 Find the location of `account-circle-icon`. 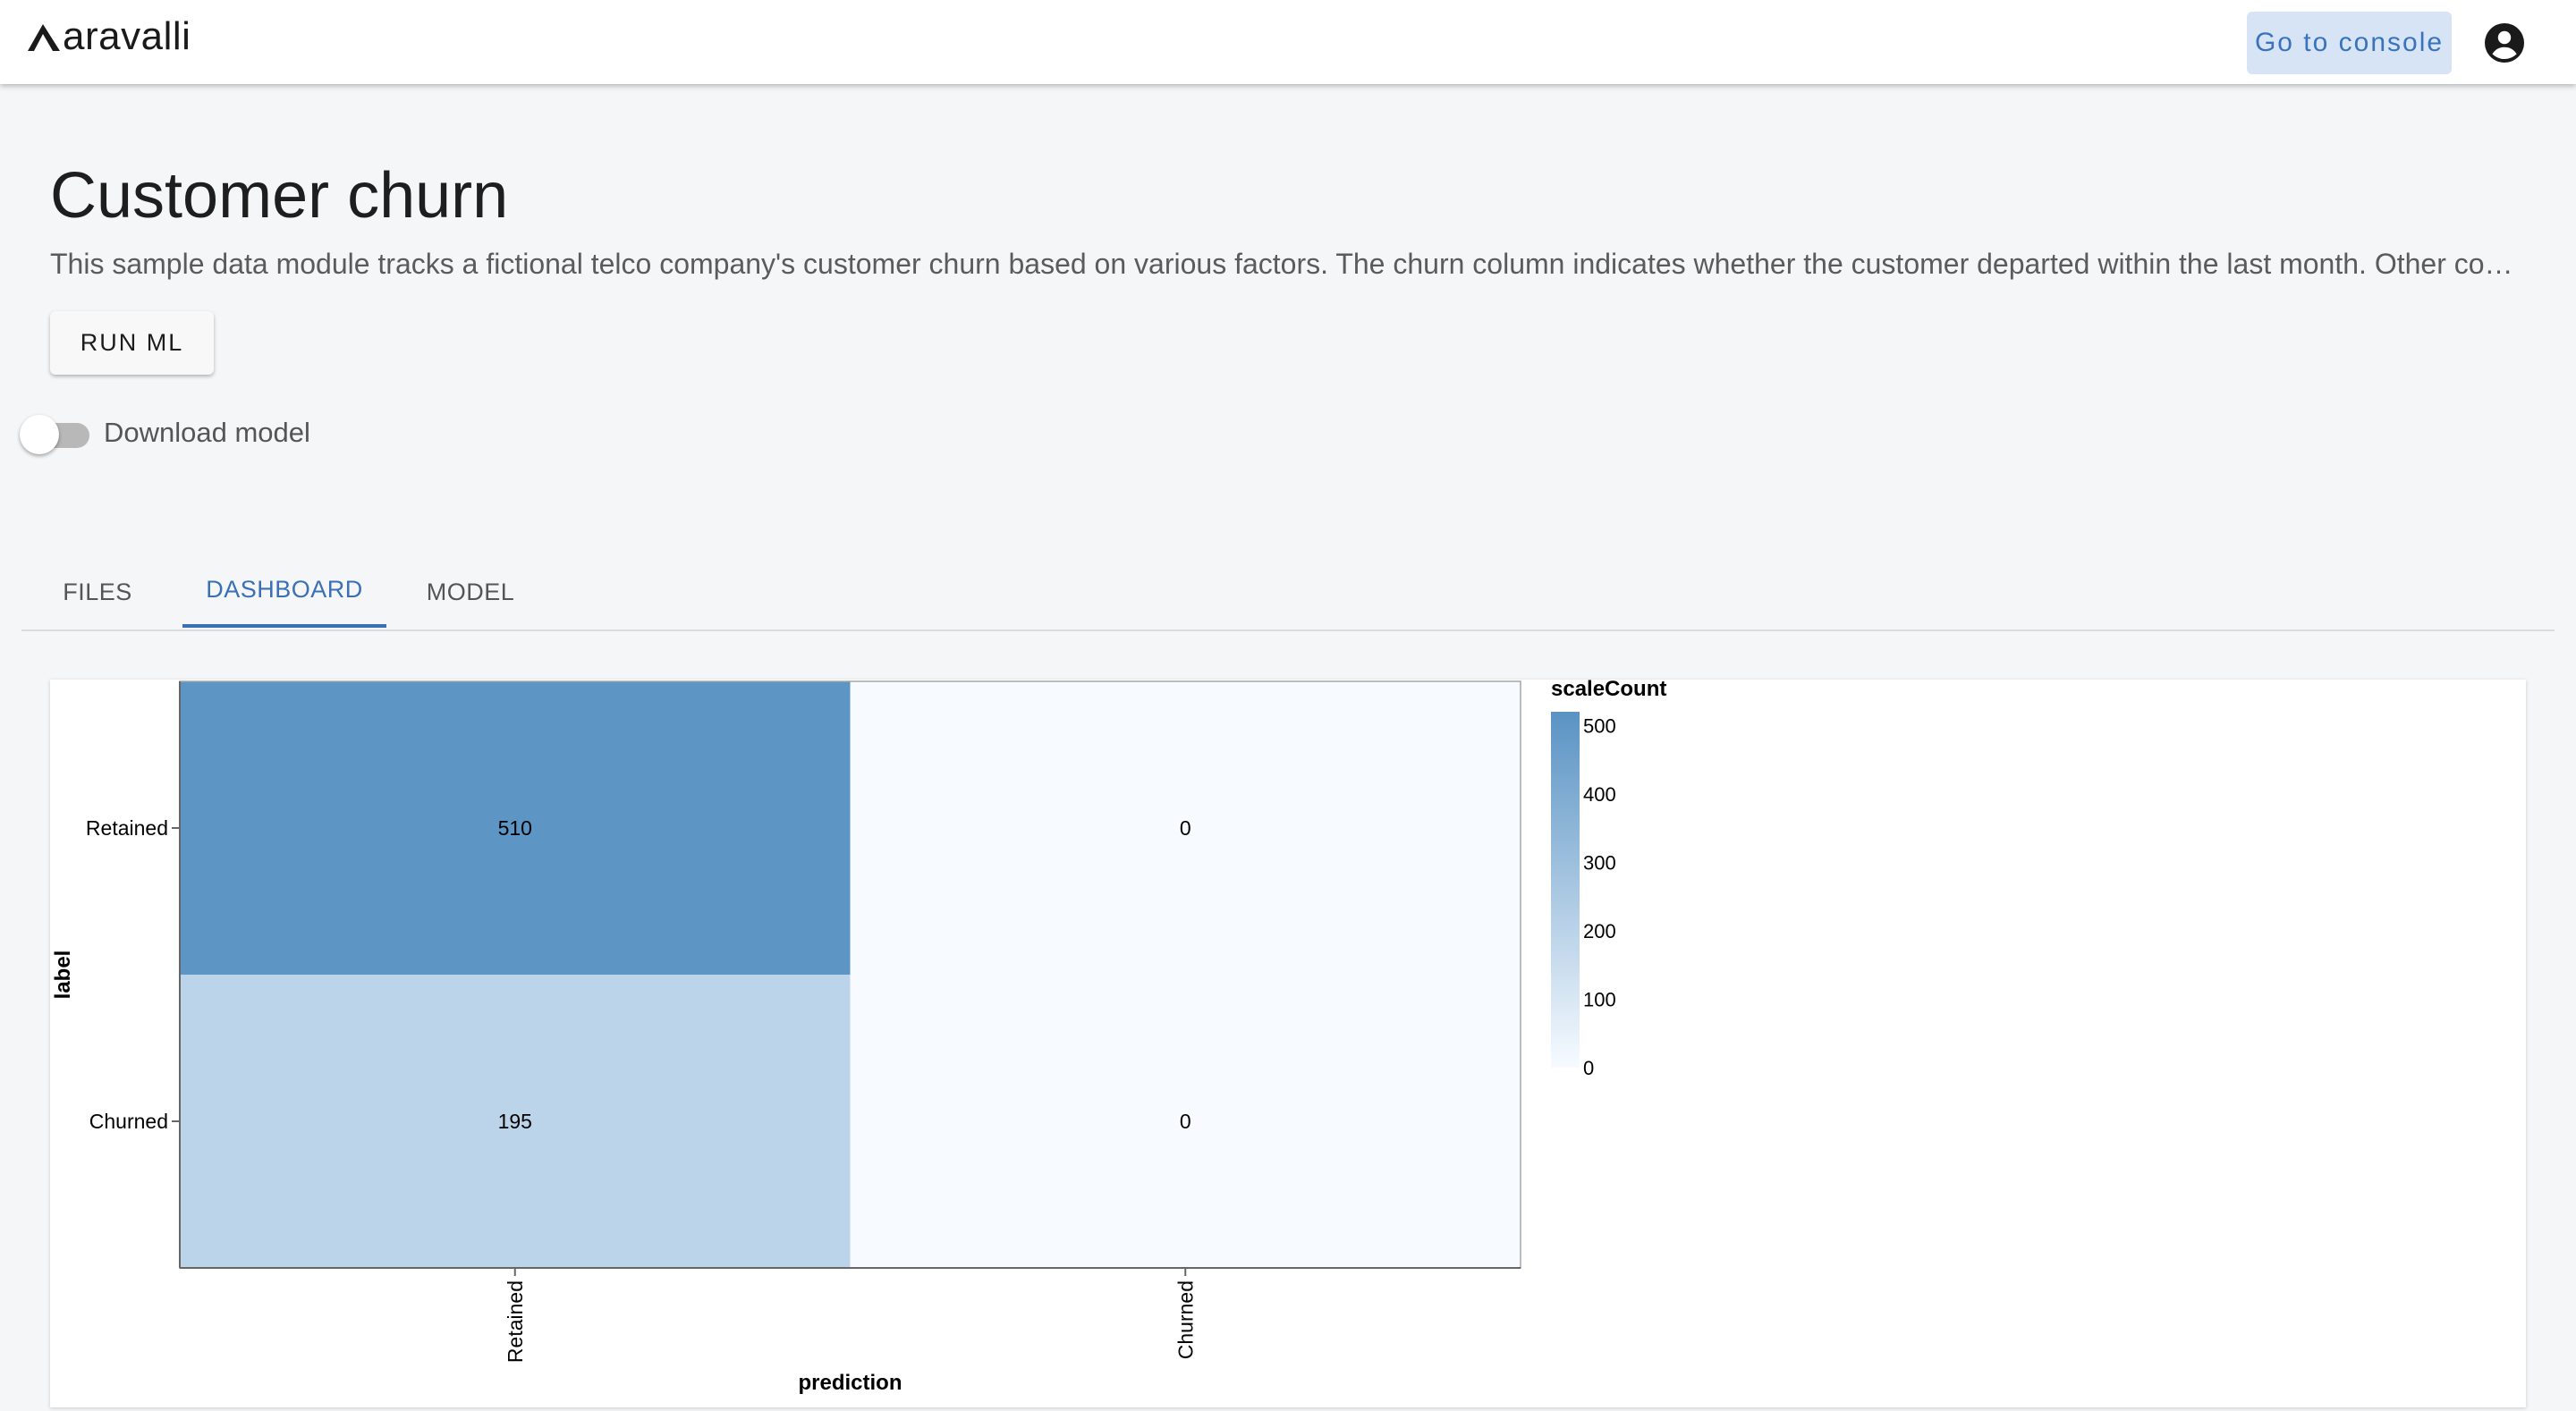

account-circle-icon is located at coordinates (2504, 42).